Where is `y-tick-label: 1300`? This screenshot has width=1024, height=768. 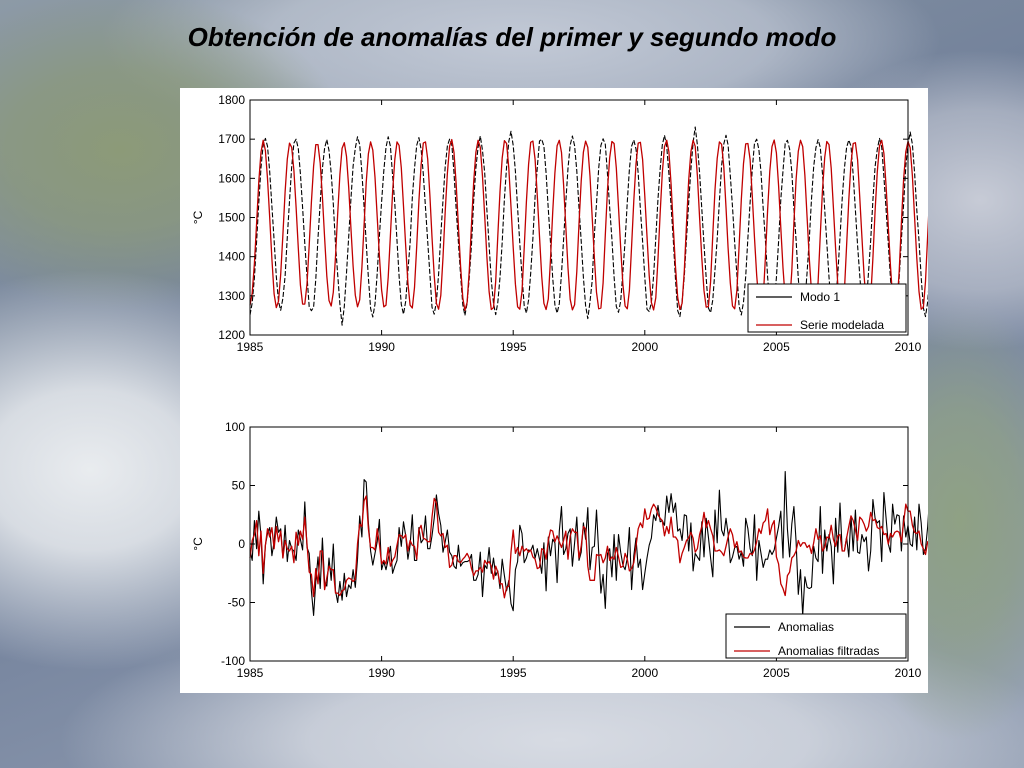
y-tick-label: 1300 is located at coordinates (231, 296).